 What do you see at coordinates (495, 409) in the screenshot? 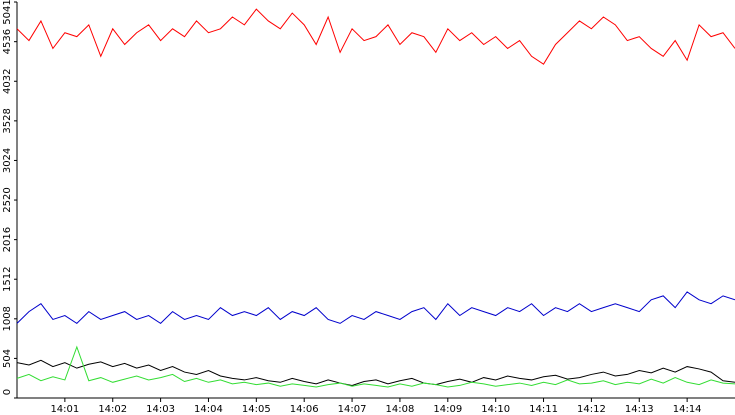
I see `x-tick-label: 14:10` at bounding box center [495, 409].